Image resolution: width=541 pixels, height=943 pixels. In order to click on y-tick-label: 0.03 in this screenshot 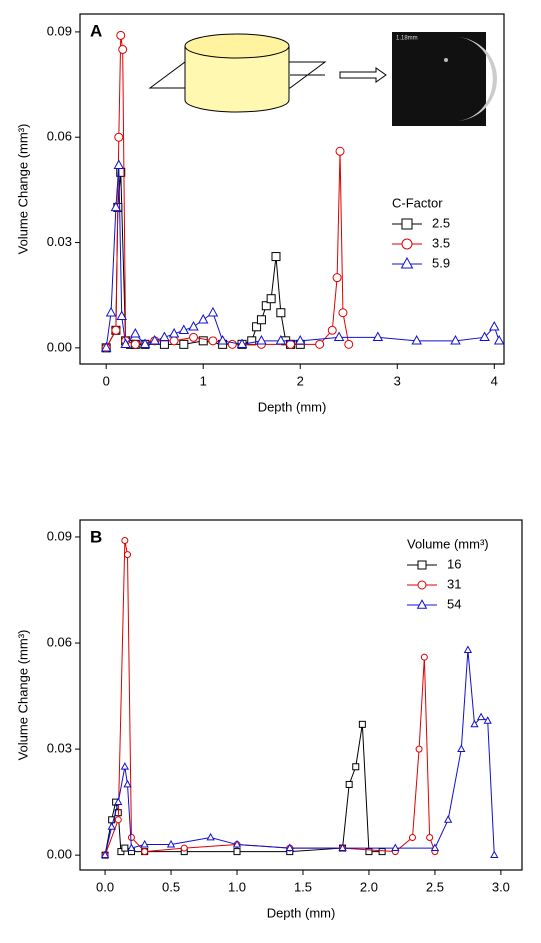, I will do `click(59, 748)`.